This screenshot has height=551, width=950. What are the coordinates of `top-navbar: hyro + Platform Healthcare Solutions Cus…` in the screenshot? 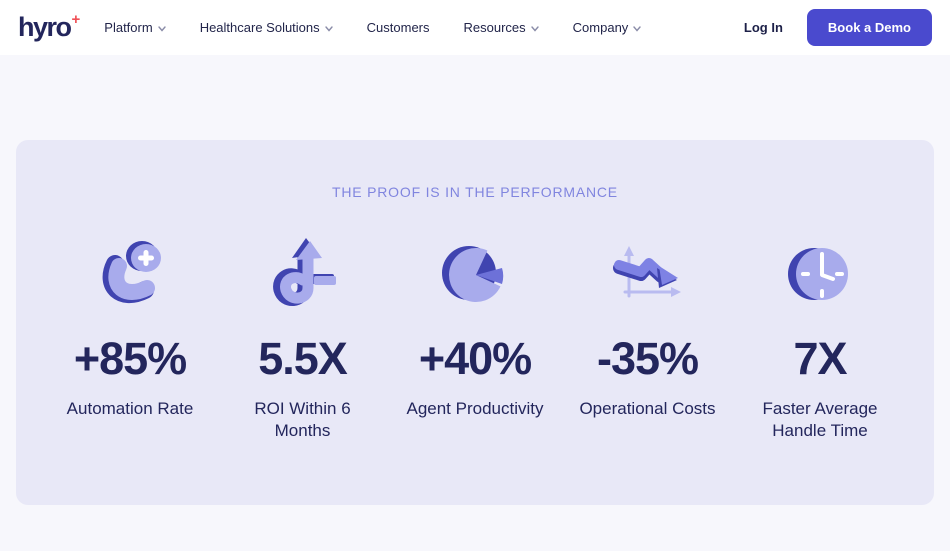 It's located at (475, 27).